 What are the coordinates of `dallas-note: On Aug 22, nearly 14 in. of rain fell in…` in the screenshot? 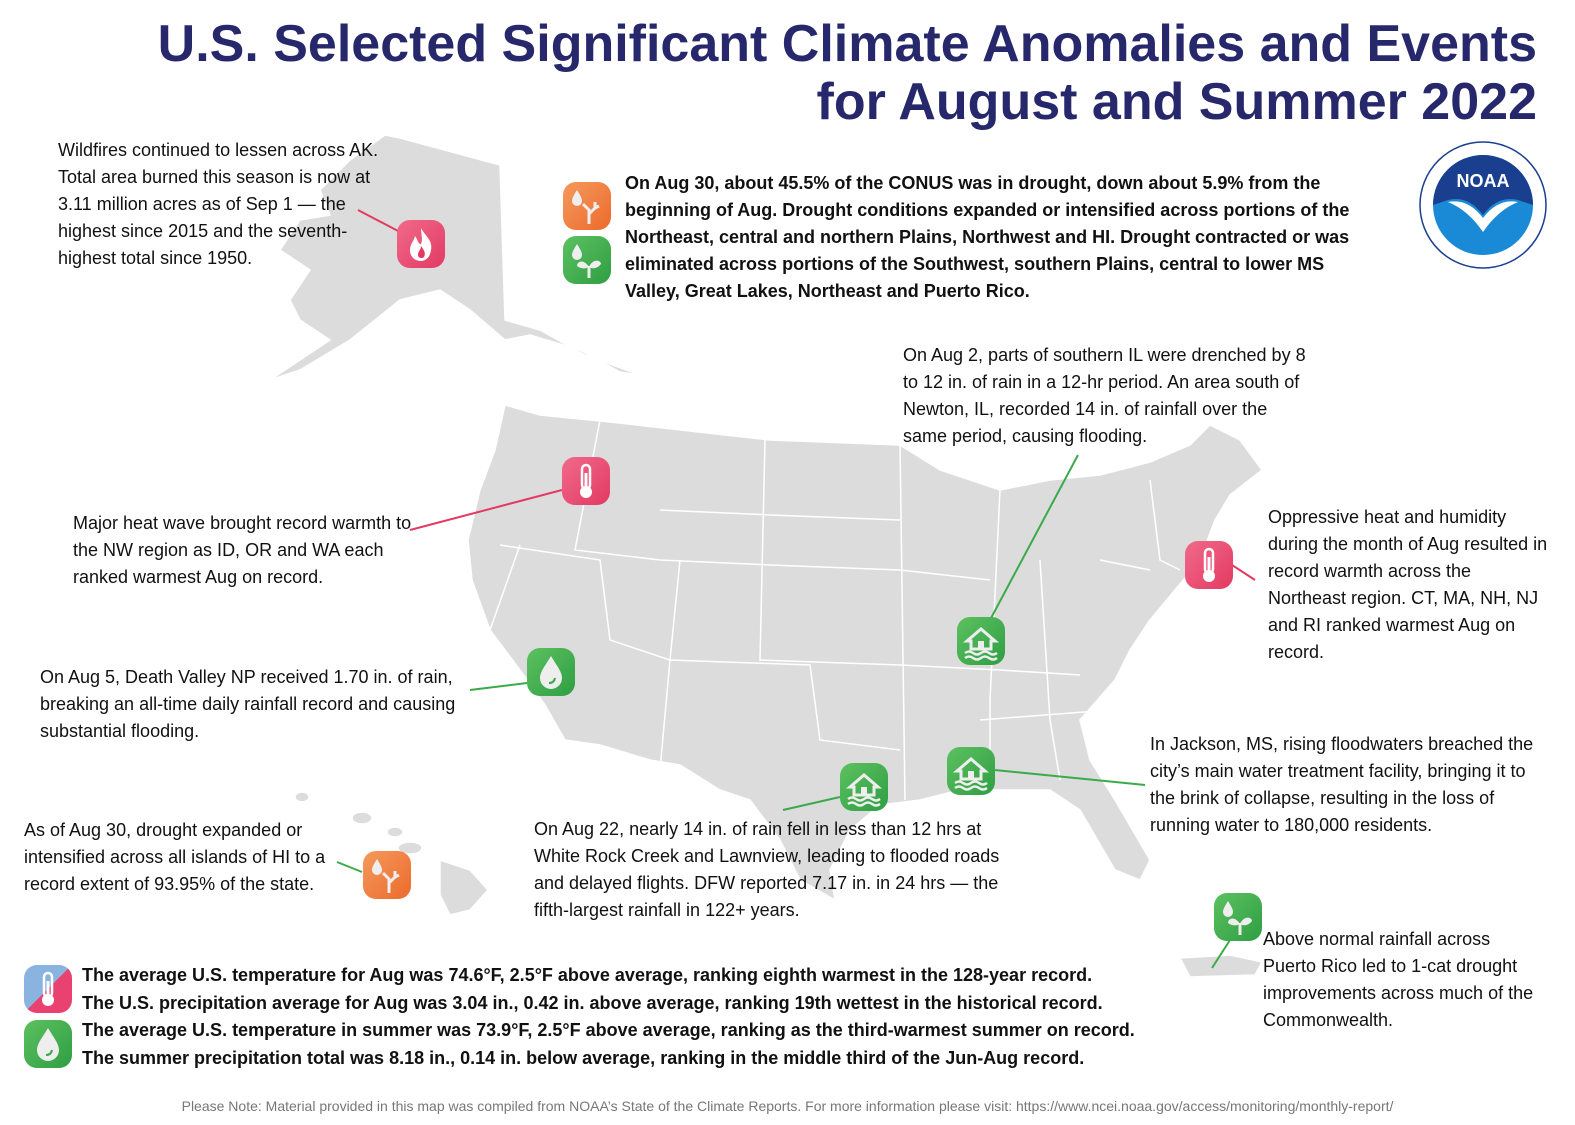 It's located at (767, 869).